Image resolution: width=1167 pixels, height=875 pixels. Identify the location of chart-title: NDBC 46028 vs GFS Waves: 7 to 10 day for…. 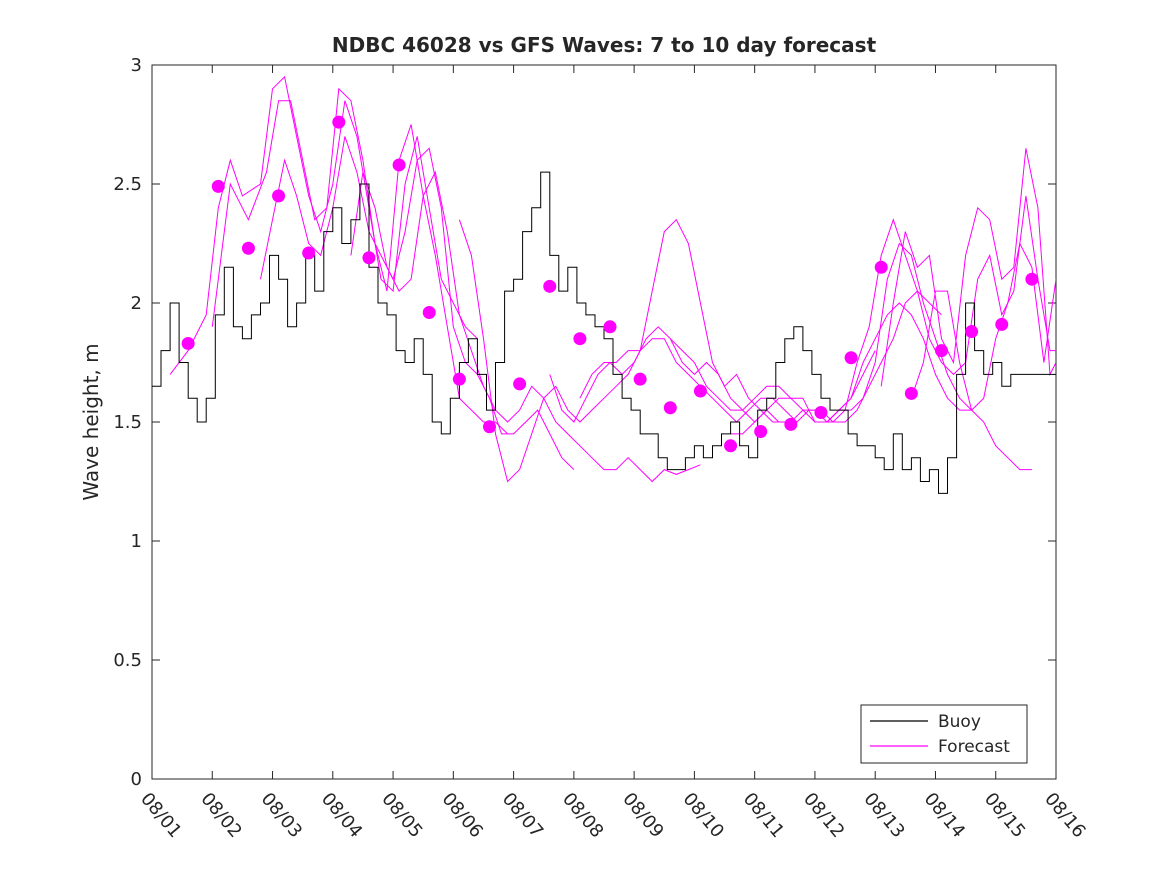
(604, 45).